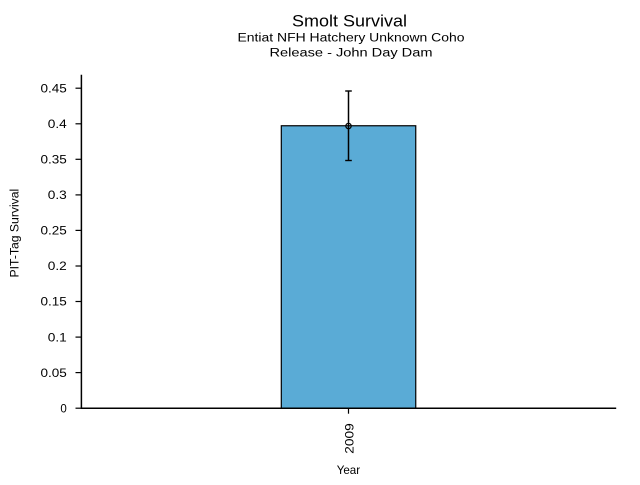 The width and height of the screenshot is (640, 485). I want to click on svg-text: 0.35, so click(54, 161).